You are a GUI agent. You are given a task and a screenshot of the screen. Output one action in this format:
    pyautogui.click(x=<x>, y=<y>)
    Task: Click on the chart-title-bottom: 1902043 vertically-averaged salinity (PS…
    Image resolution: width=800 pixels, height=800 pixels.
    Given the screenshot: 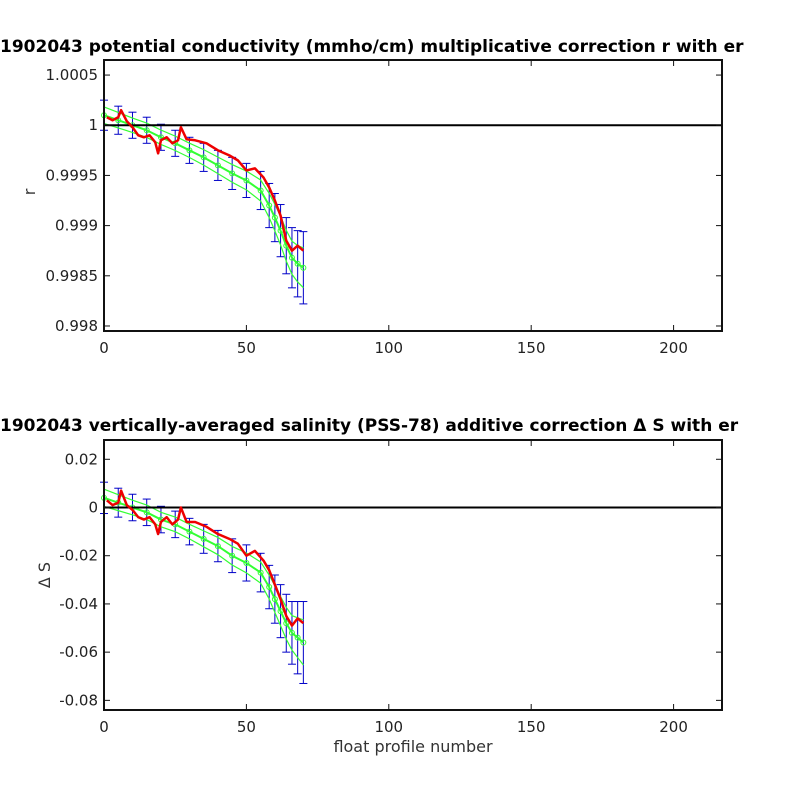 What is the action you would take?
    pyautogui.click(x=369, y=426)
    